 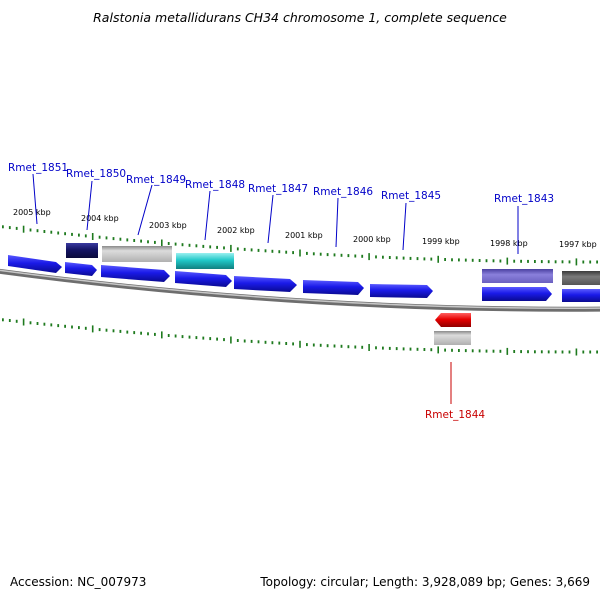 I want to click on scale-label-1997: 1997 kbp, so click(x=578, y=244).